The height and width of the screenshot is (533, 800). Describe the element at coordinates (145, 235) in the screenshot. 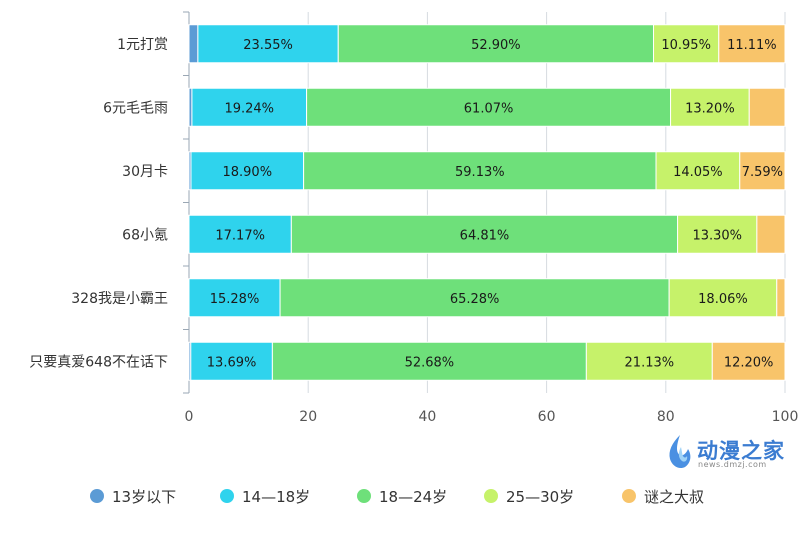

I see `category-label: 68小氪` at that location.